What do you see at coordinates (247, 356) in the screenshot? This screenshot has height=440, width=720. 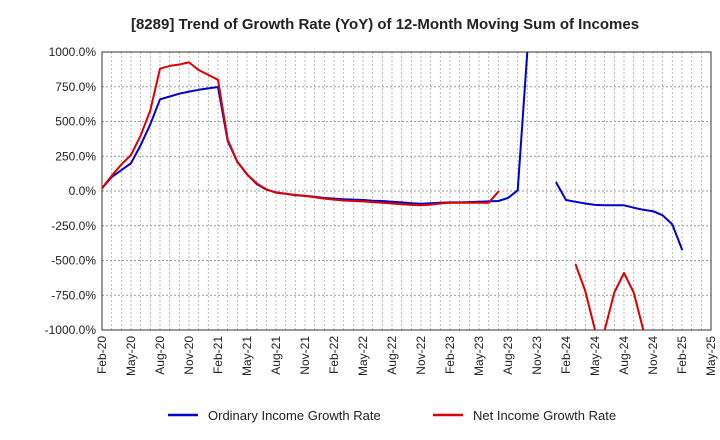 I see `x-tick-label: May-21` at bounding box center [247, 356].